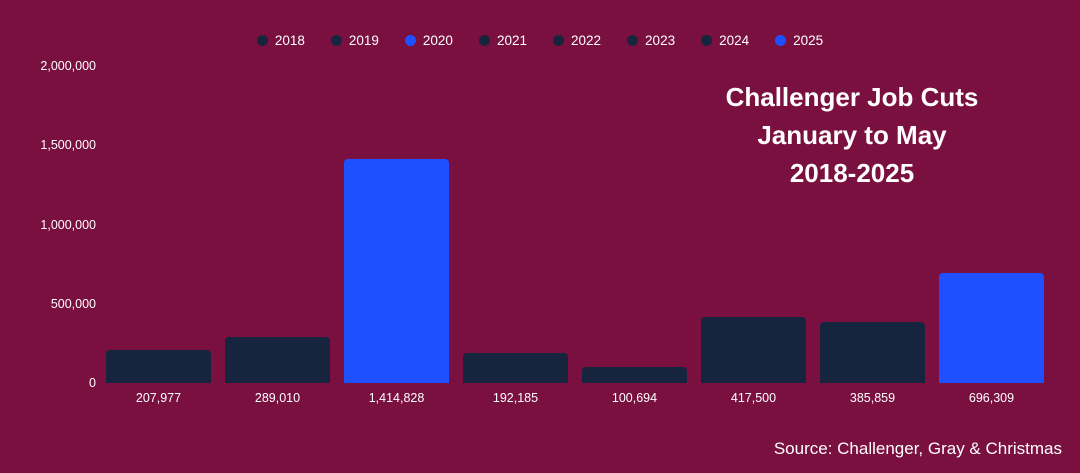 This screenshot has height=473, width=1080. I want to click on bar-value-label: 289,010, so click(277, 398).